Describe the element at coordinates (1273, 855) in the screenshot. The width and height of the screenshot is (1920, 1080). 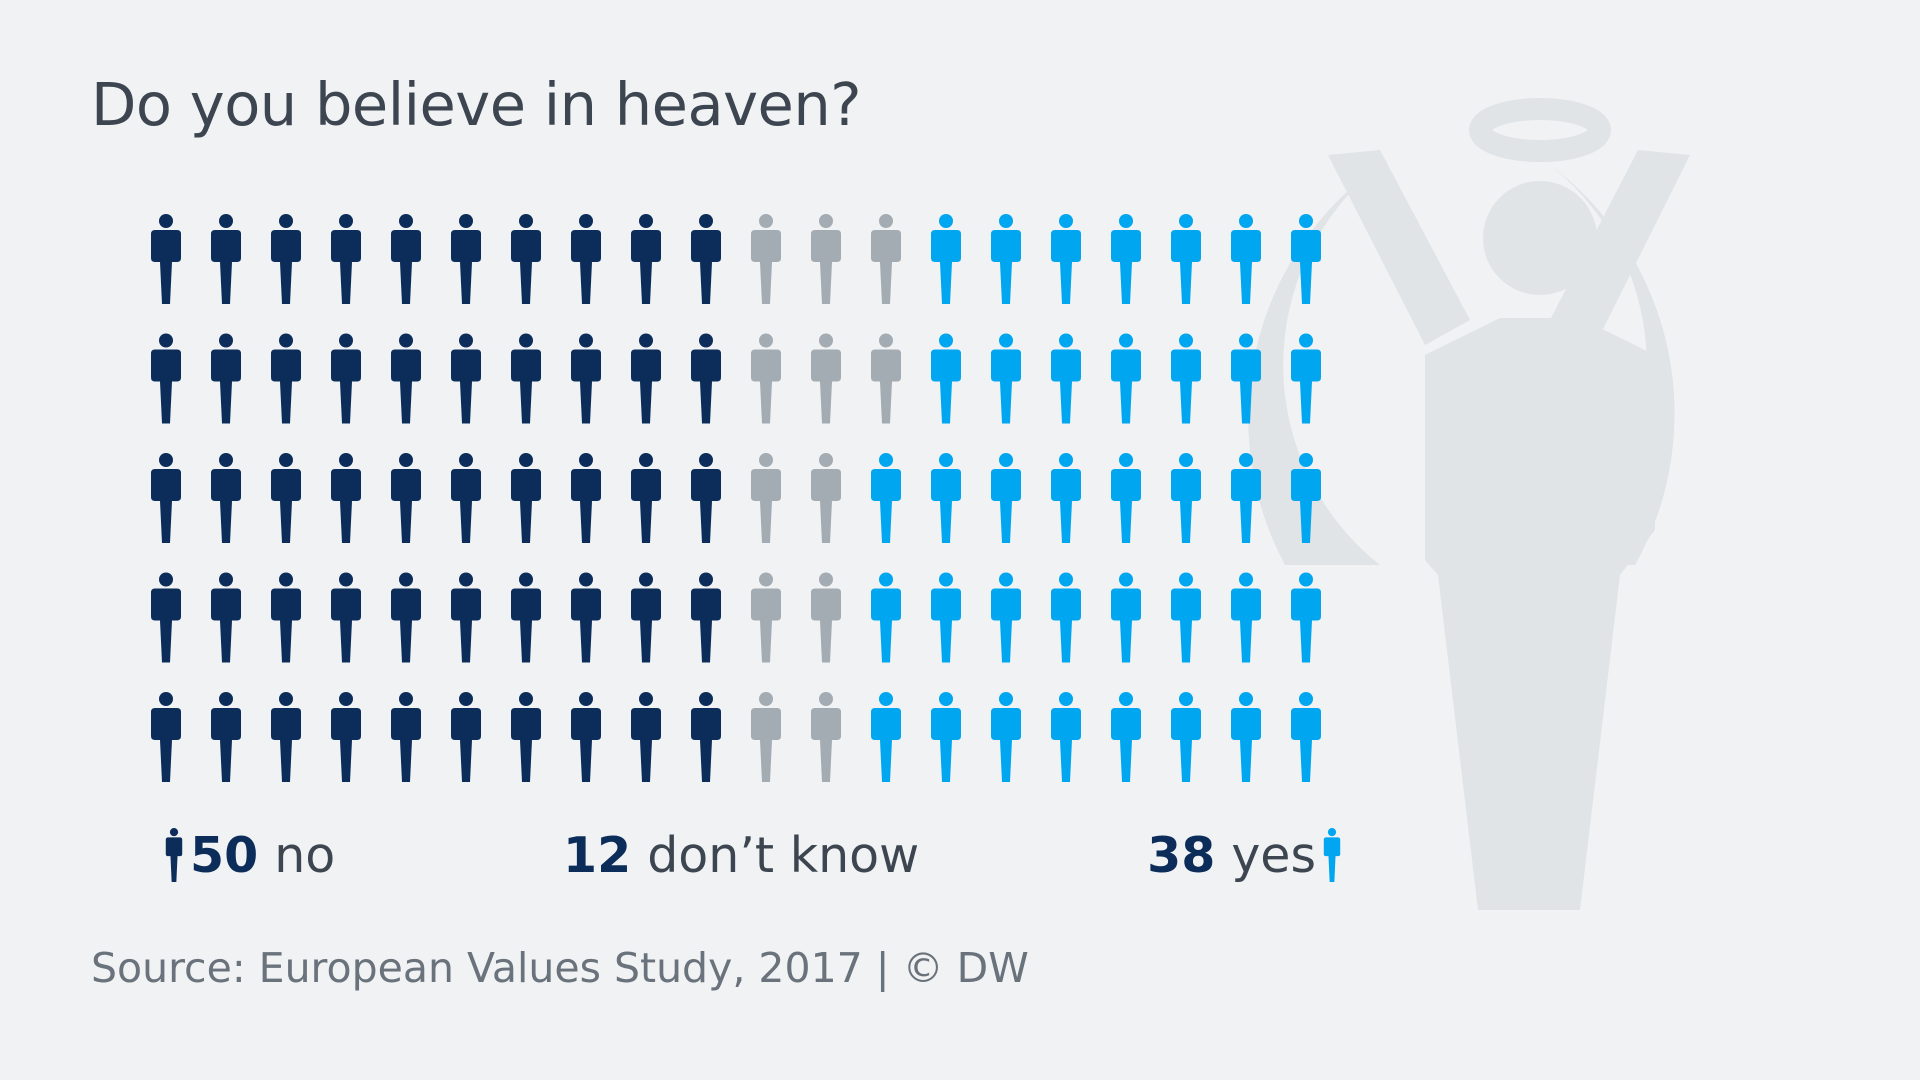
I see `legend-yes-label: yes` at that location.